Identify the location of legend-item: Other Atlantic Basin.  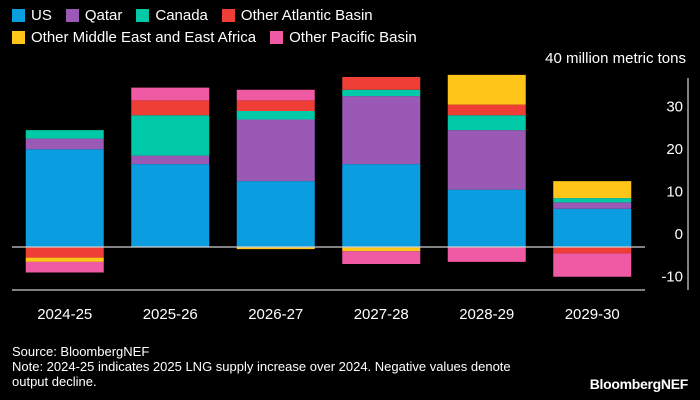
(297, 15).